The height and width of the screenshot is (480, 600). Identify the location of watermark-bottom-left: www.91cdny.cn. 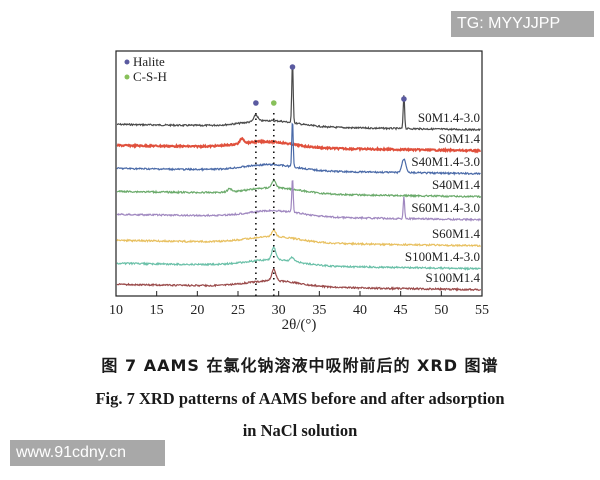
(87, 453).